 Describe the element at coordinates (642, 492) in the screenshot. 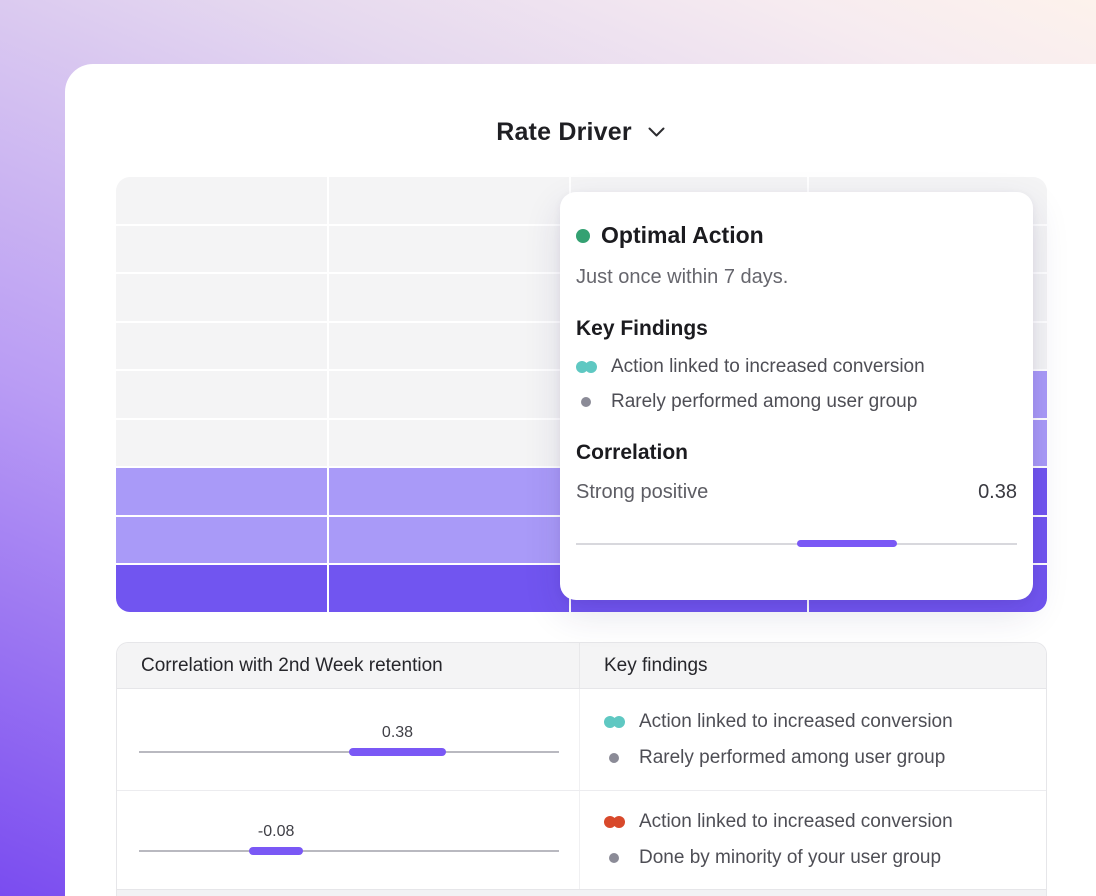

I see `correlation-strength-label: Strong positive` at that location.